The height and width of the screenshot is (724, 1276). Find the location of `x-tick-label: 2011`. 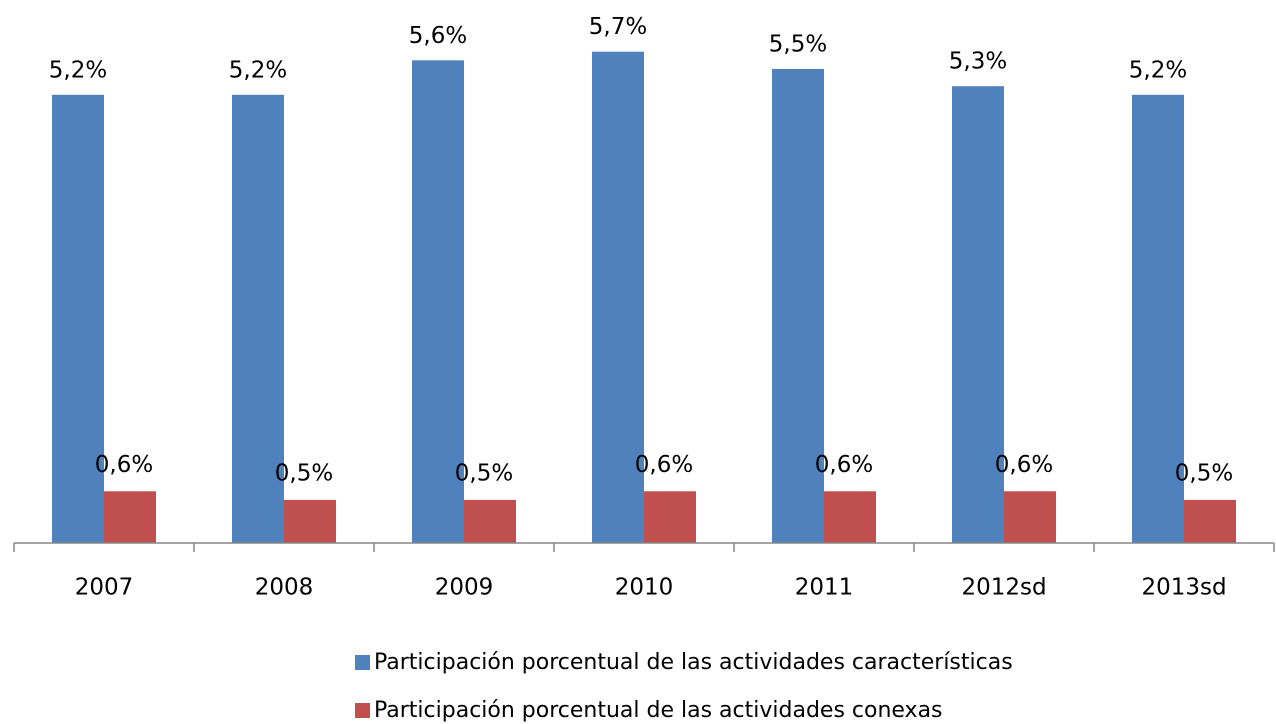

x-tick-label: 2011 is located at coordinates (824, 588).